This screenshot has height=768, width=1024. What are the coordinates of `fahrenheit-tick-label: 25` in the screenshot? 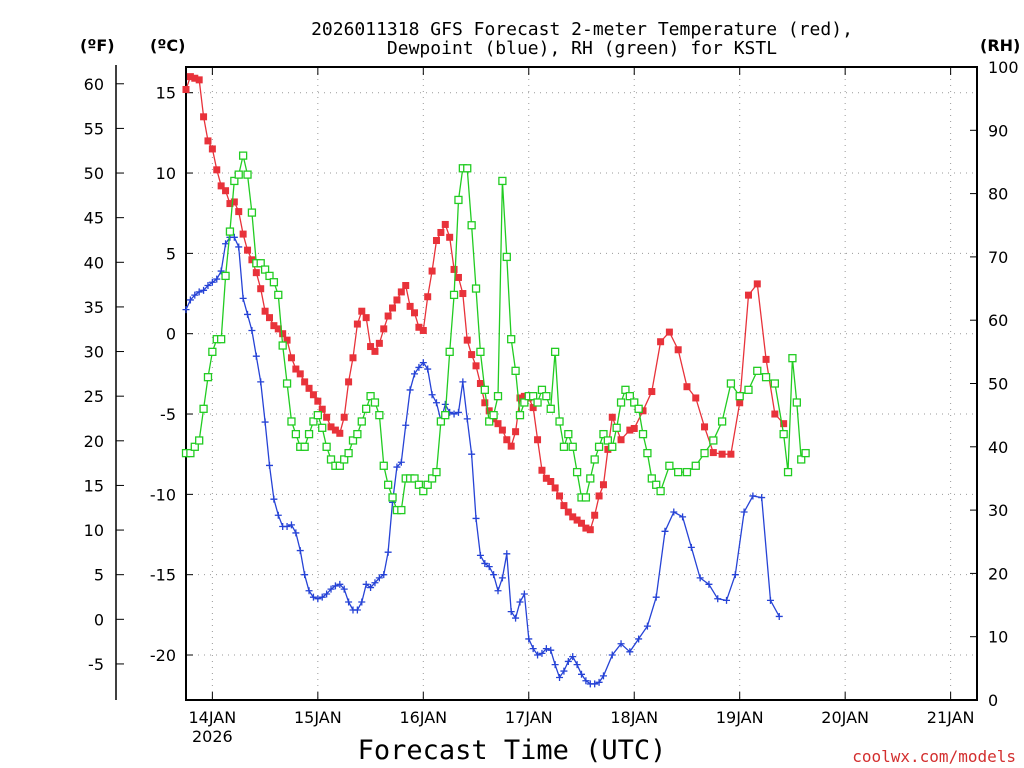 It's located at (94, 396).